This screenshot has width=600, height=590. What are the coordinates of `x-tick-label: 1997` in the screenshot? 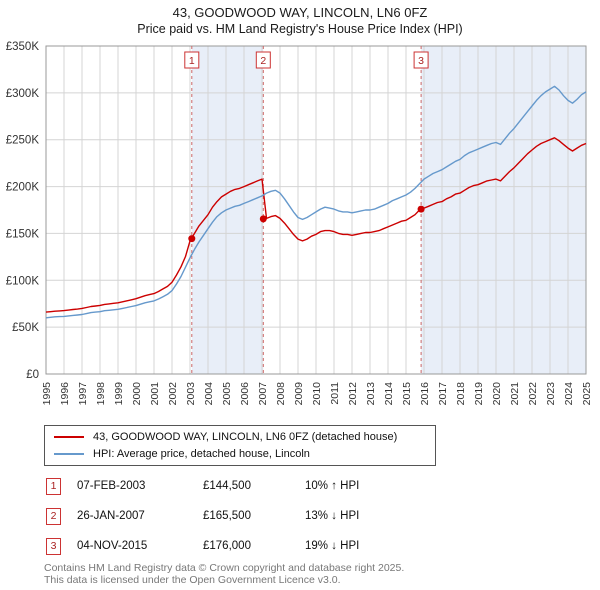 It's located at (83, 394).